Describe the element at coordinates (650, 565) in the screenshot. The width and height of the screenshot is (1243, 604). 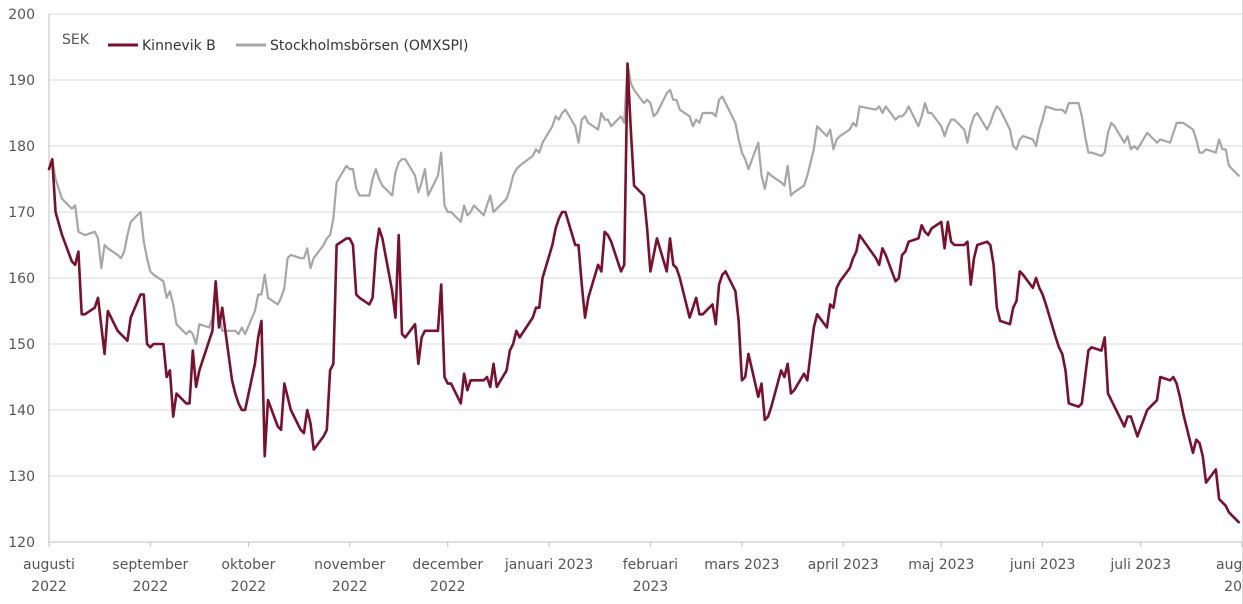
I see `x-tick-label: februari` at that location.